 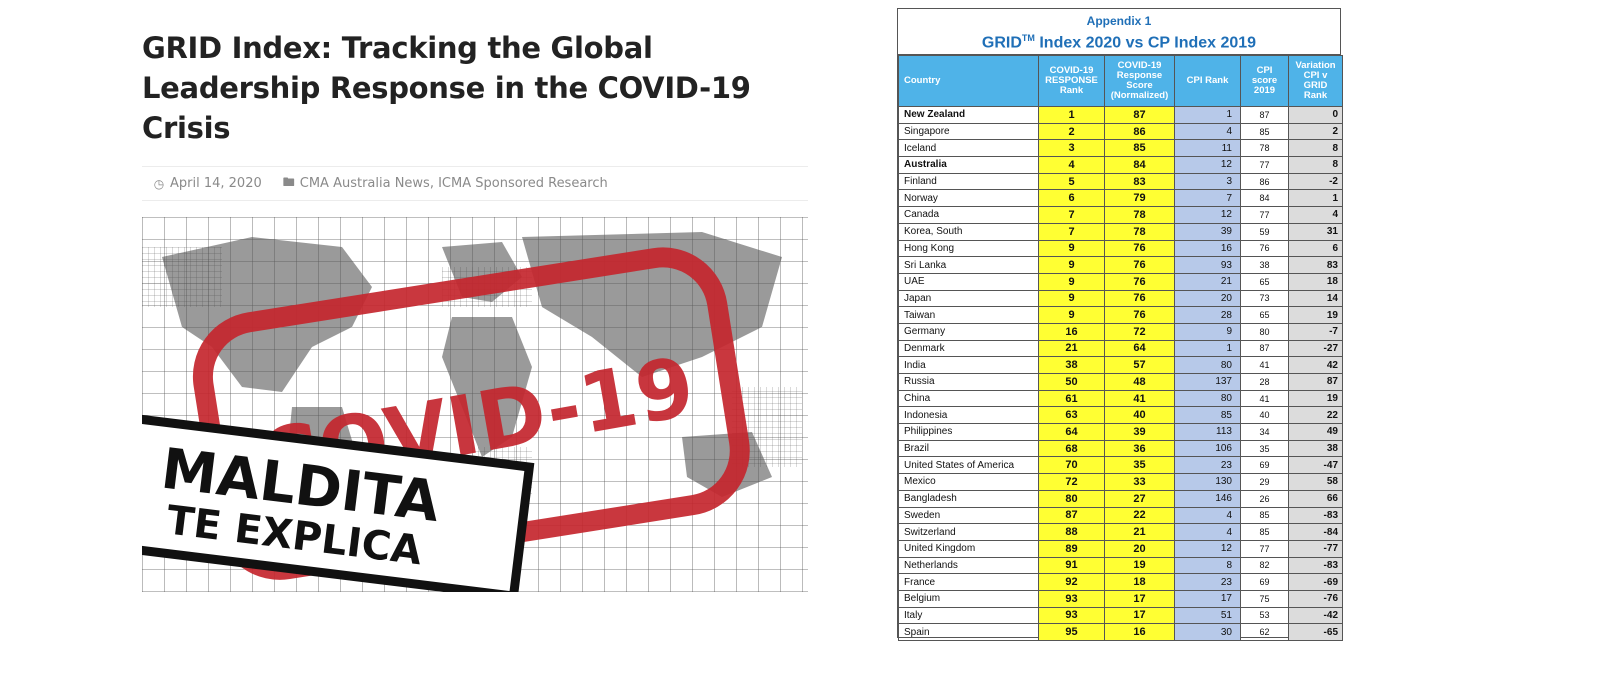 I want to click on response-score-cell: 16, so click(x=1139, y=632).